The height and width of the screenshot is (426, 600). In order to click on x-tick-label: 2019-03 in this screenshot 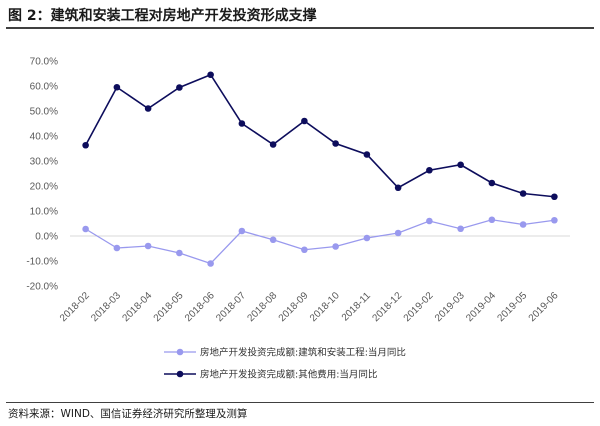, I will do `click(450, 307)`.